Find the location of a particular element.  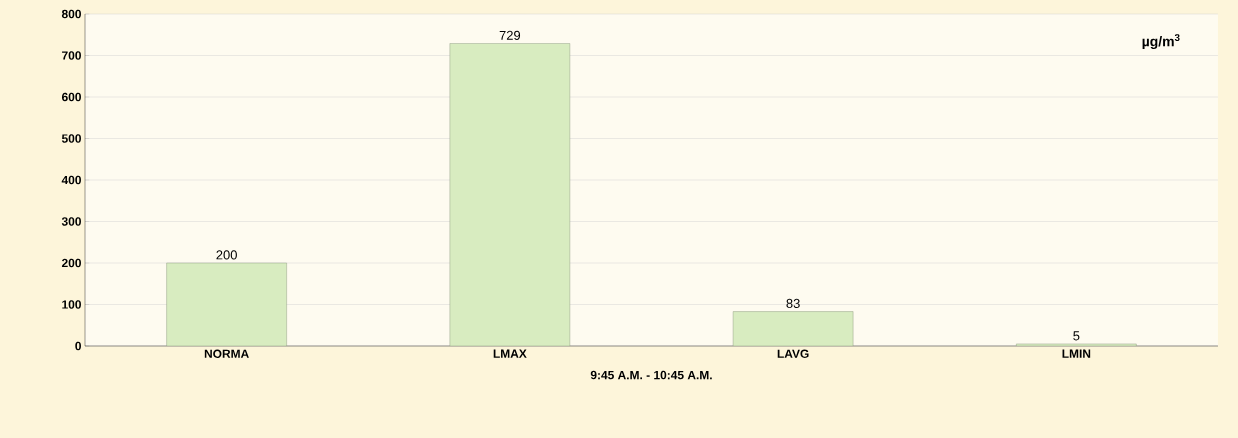

x-tick-label: LAVG is located at coordinates (793, 353).